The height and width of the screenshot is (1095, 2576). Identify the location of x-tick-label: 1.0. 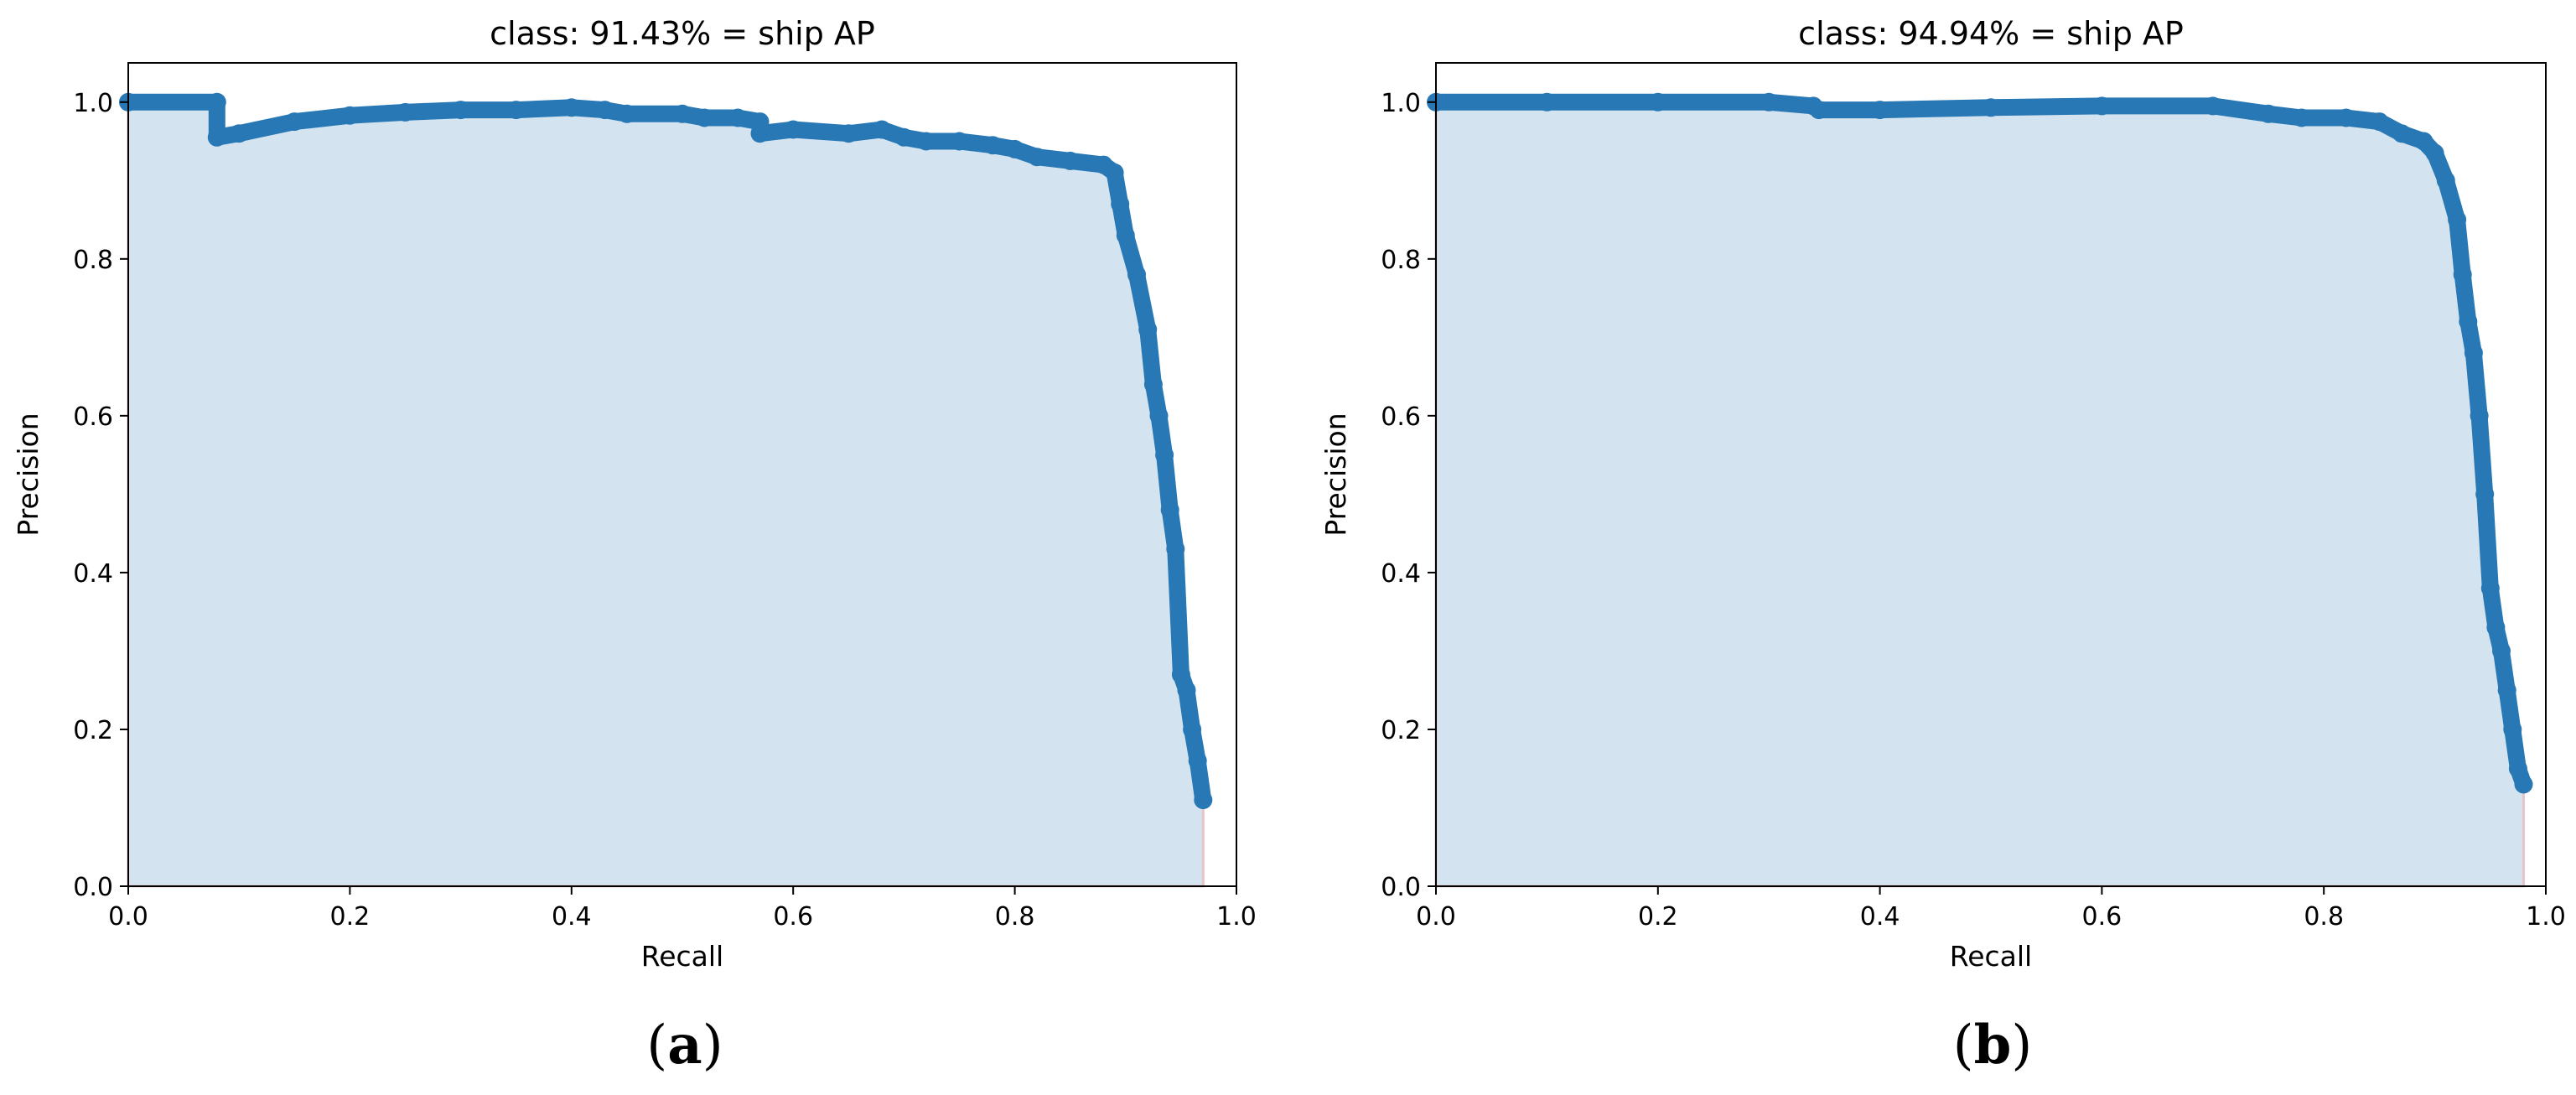
(1236, 917).